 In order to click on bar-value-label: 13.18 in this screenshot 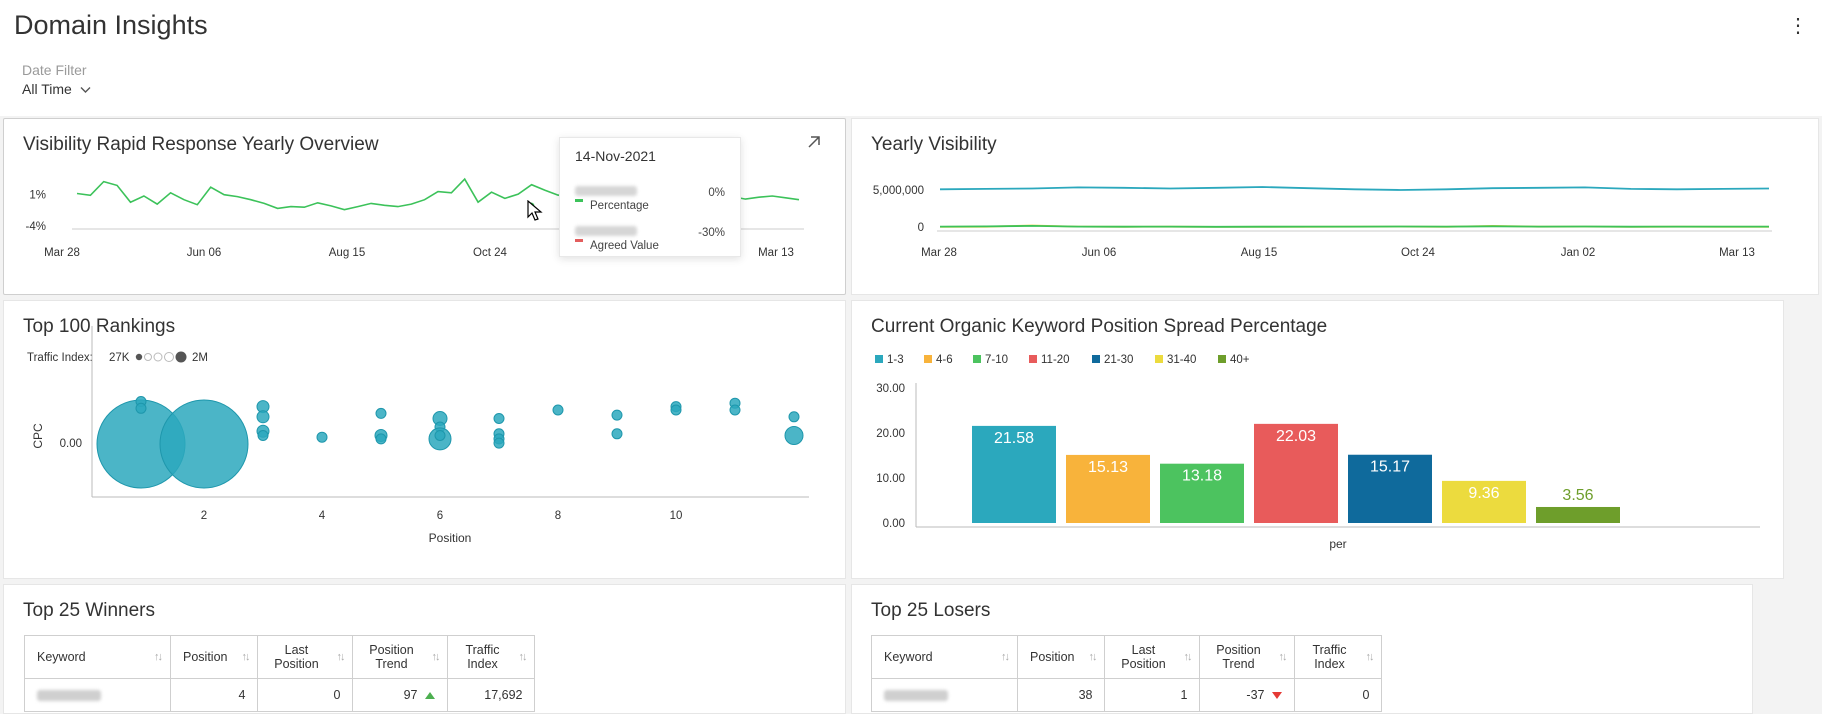, I will do `click(1202, 476)`.